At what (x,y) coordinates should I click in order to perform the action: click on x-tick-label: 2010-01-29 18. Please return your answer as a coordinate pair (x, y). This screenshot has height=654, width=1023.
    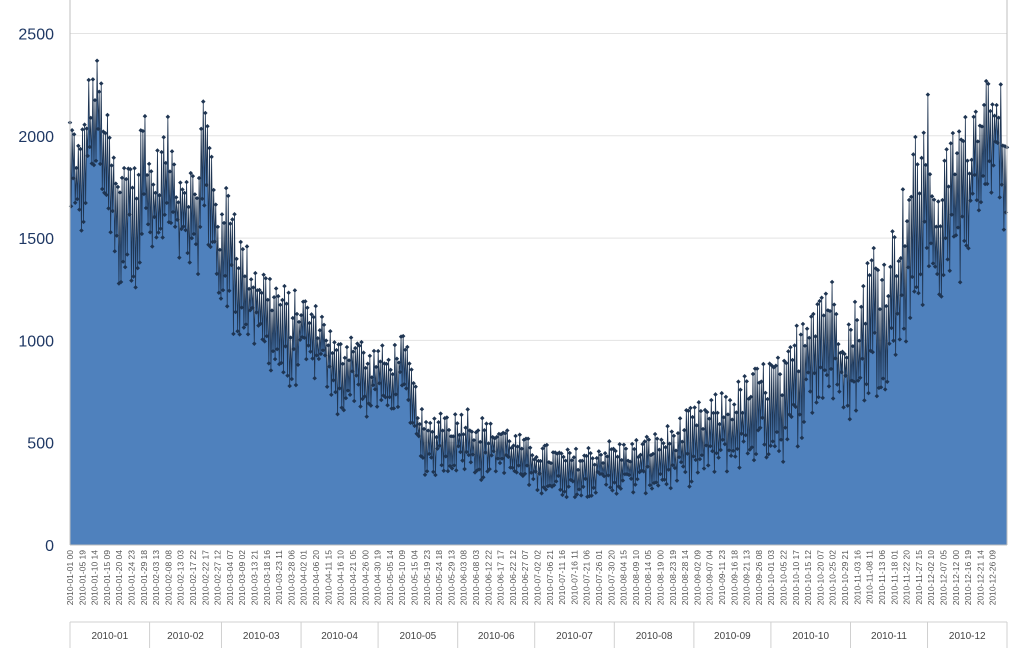
    Looking at the image, I should click on (144, 578).